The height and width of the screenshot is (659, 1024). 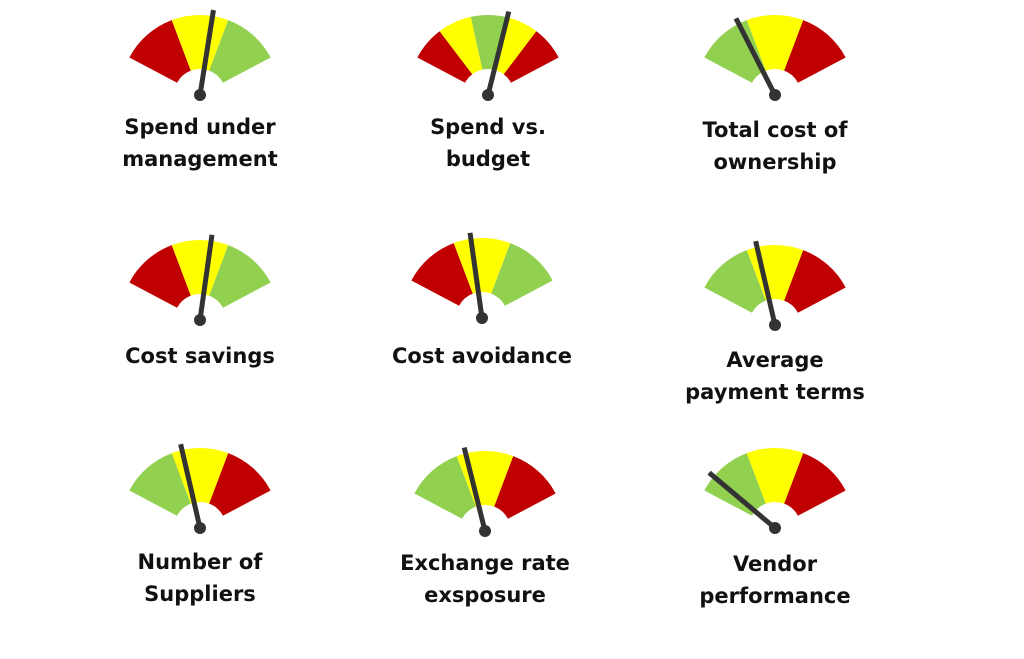 What do you see at coordinates (200, 159) in the screenshot?
I see `gauge-label: management` at bounding box center [200, 159].